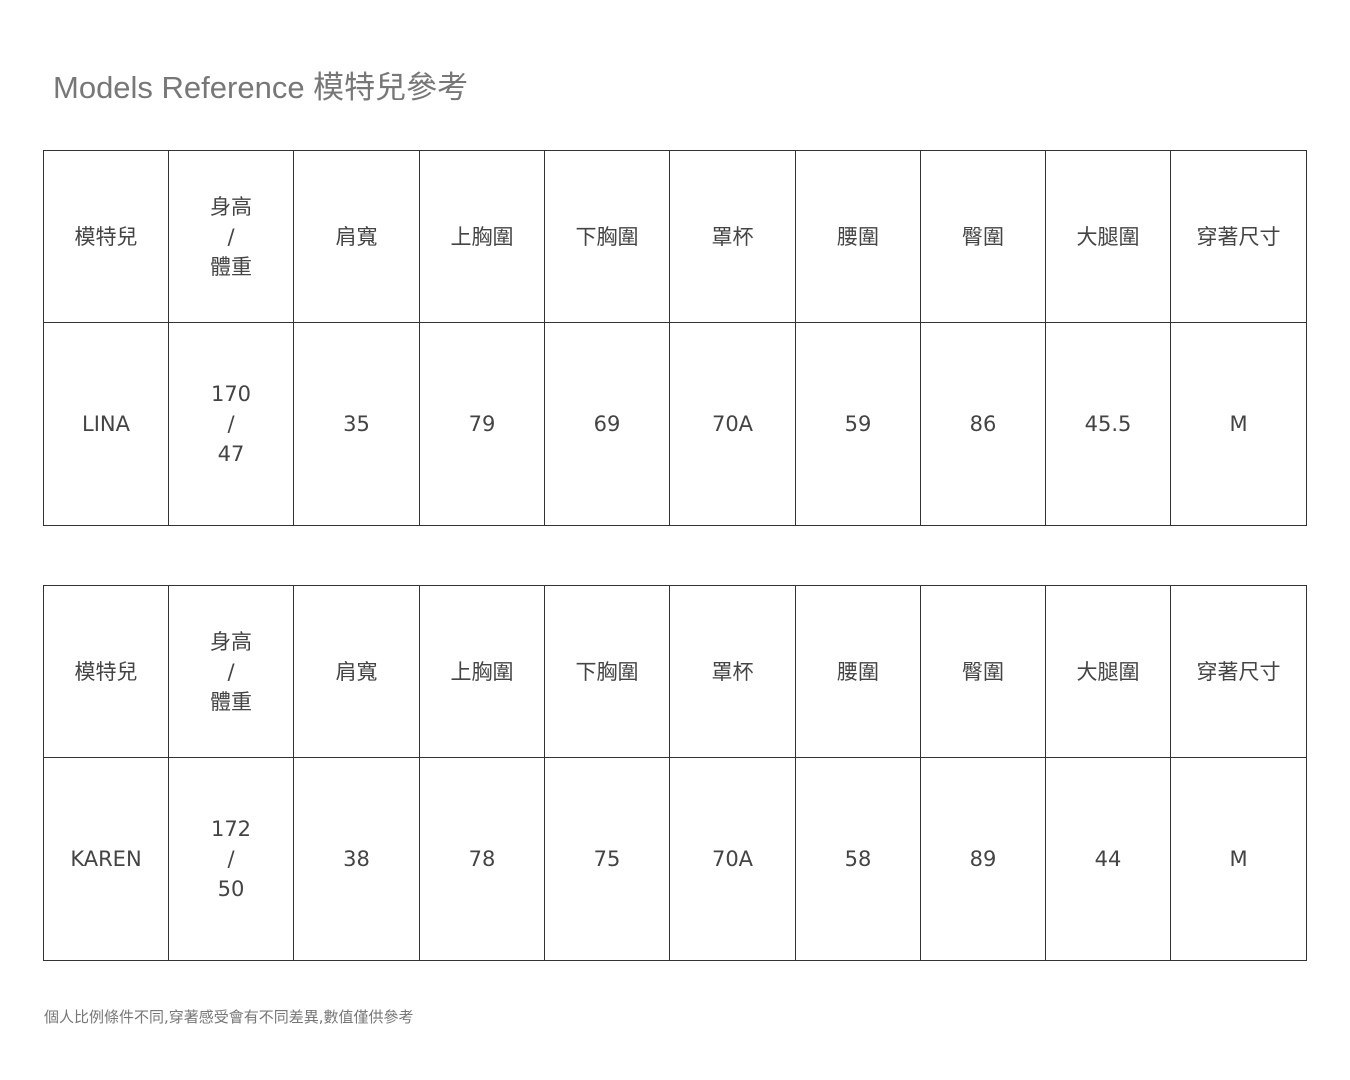  Describe the element at coordinates (482, 424) in the screenshot. I see `upper-bust-value: 79` at that location.